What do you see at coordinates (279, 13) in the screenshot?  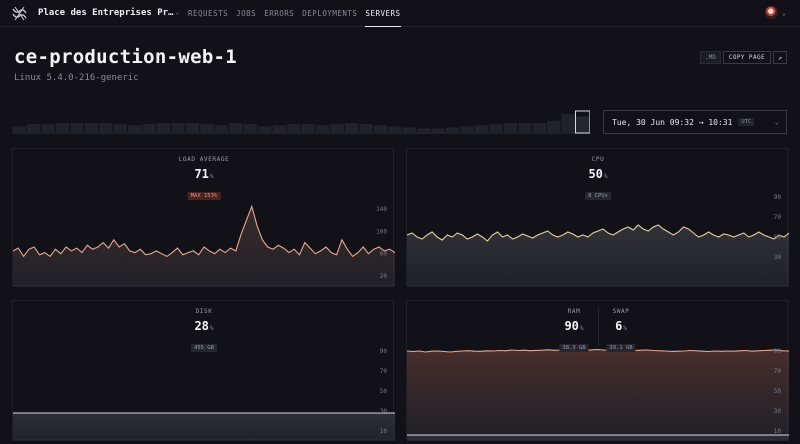 I see `nav-errors: ERRORS` at bounding box center [279, 13].